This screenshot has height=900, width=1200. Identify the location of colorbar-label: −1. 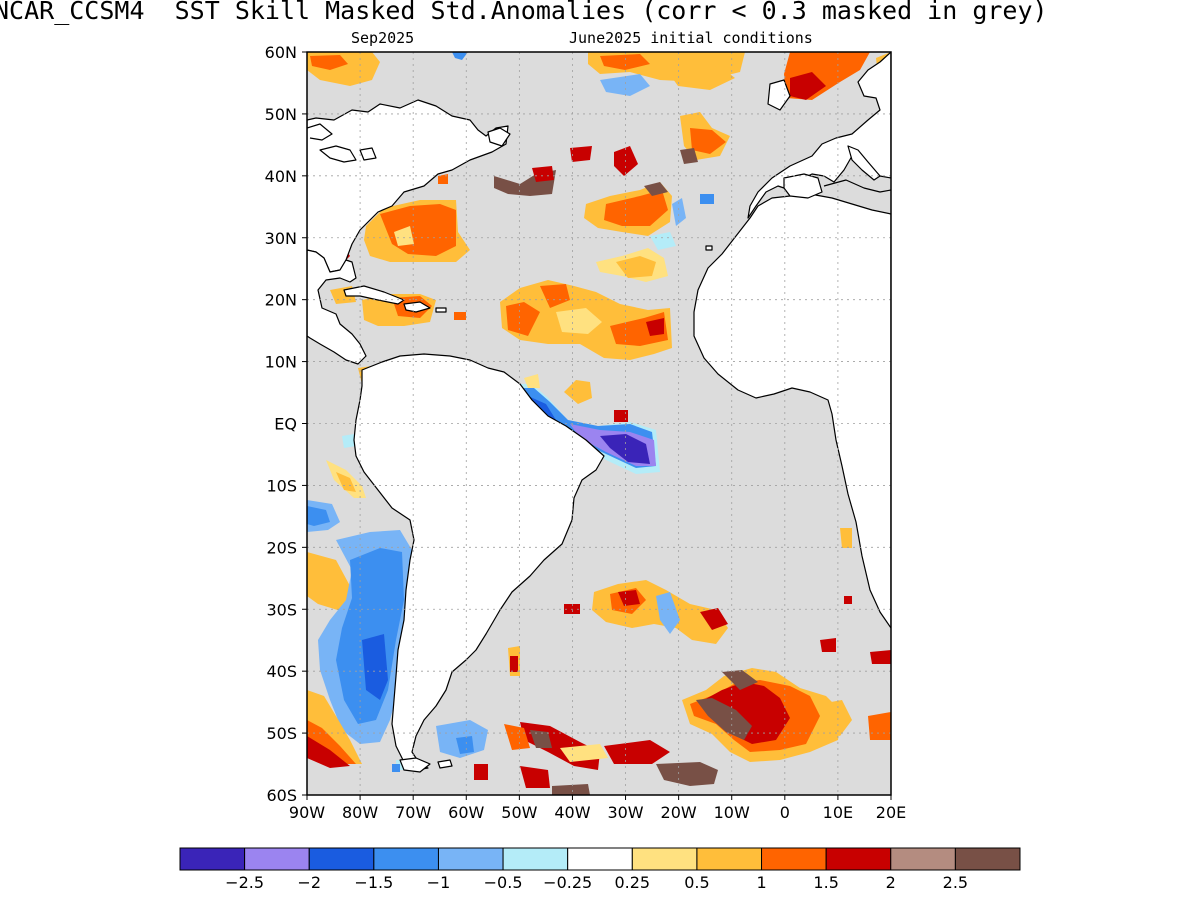
(439, 882).